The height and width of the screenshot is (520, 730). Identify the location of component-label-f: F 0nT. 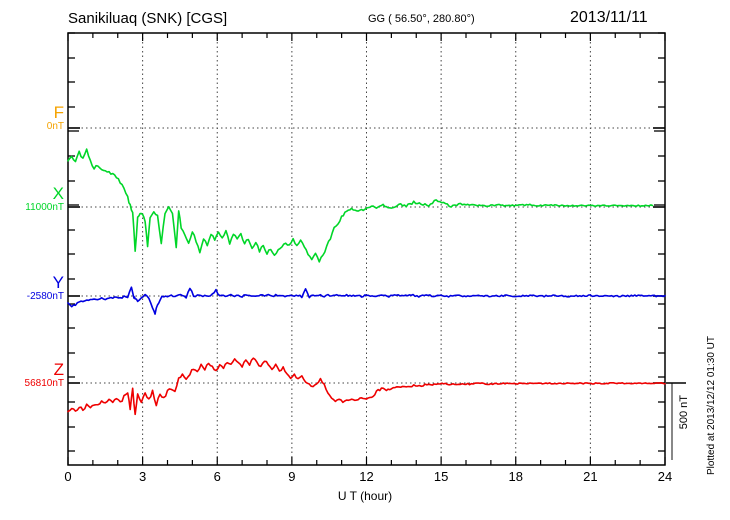
(32, 118).